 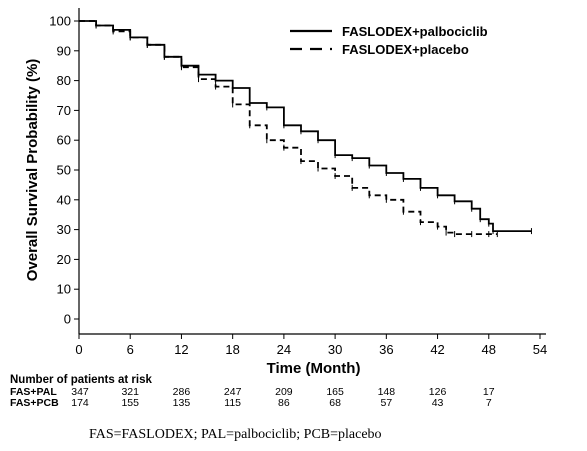 What do you see at coordinates (64, 170) in the screenshot?
I see `y-tick-label: 50` at bounding box center [64, 170].